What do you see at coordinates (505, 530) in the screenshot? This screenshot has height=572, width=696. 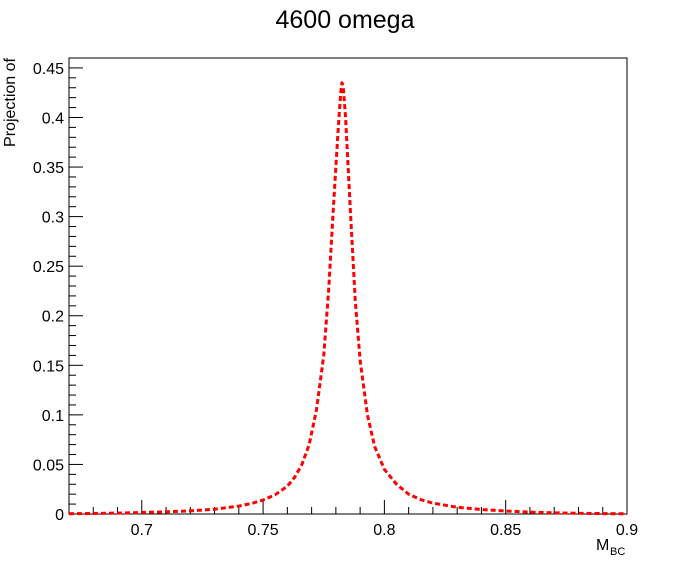 I see `x-tick-label: 0.85` at bounding box center [505, 530].